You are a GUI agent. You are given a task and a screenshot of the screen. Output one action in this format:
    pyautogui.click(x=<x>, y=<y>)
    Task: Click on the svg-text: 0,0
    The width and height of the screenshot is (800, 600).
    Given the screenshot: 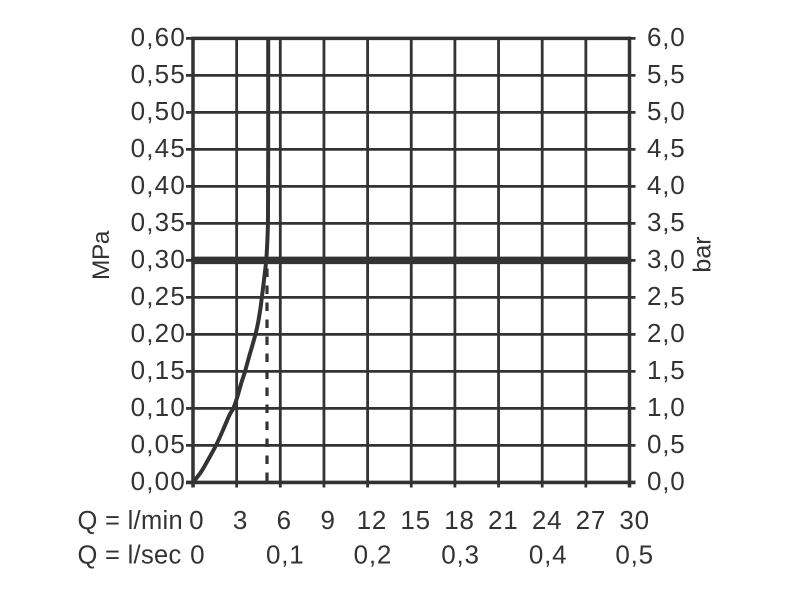 What is the action you would take?
    pyautogui.click(x=666, y=481)
    